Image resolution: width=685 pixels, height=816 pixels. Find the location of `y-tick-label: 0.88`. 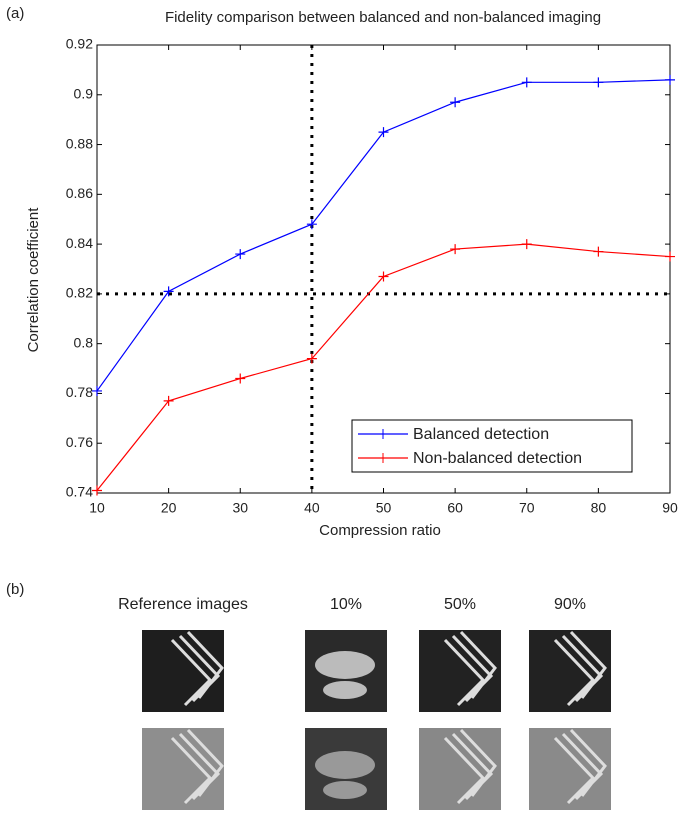

y-tick-label: 0.88 is located at coordinates (79, 143).